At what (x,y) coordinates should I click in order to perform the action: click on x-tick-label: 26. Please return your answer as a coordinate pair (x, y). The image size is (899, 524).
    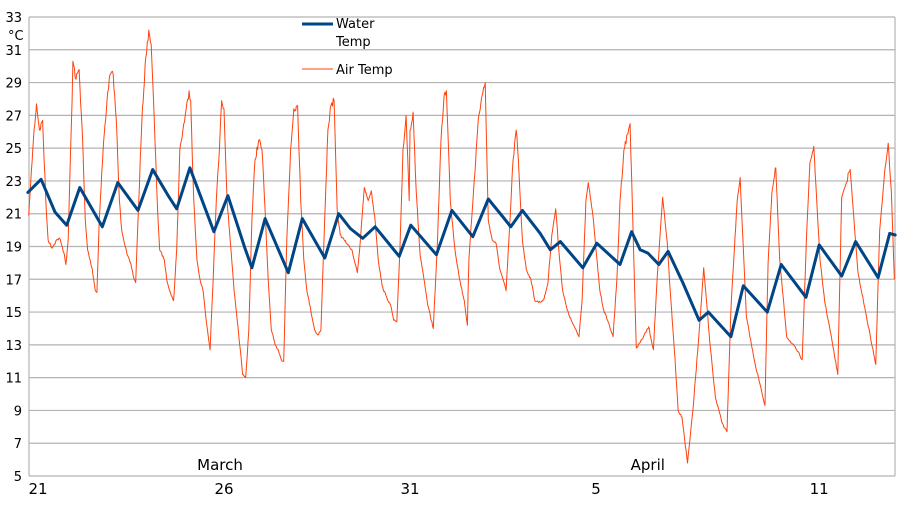
    Looking at the image, I should click on (223, 489).